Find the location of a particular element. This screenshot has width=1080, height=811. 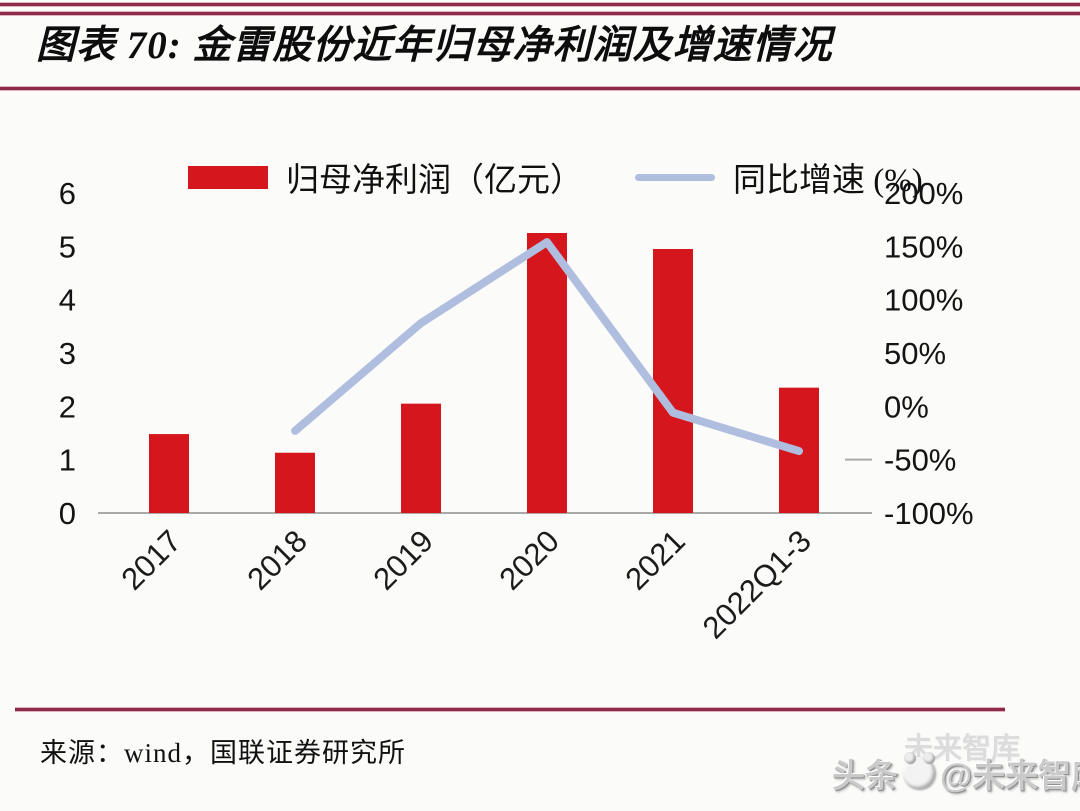

bar-2020 is located at coordinates (547, 373).